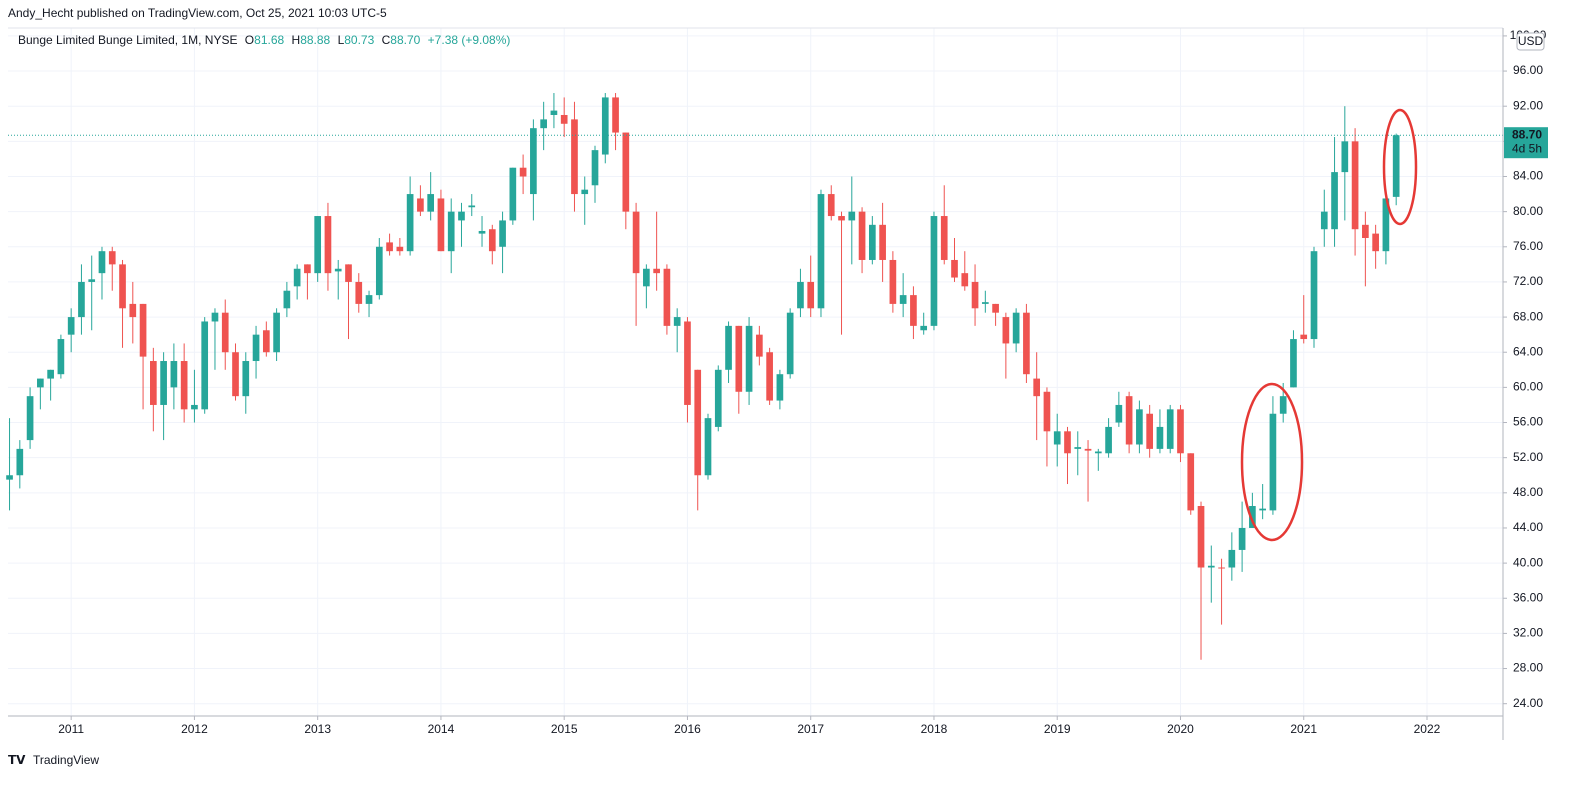  I want to click on brand-name: TradingView, so click(66, 760).